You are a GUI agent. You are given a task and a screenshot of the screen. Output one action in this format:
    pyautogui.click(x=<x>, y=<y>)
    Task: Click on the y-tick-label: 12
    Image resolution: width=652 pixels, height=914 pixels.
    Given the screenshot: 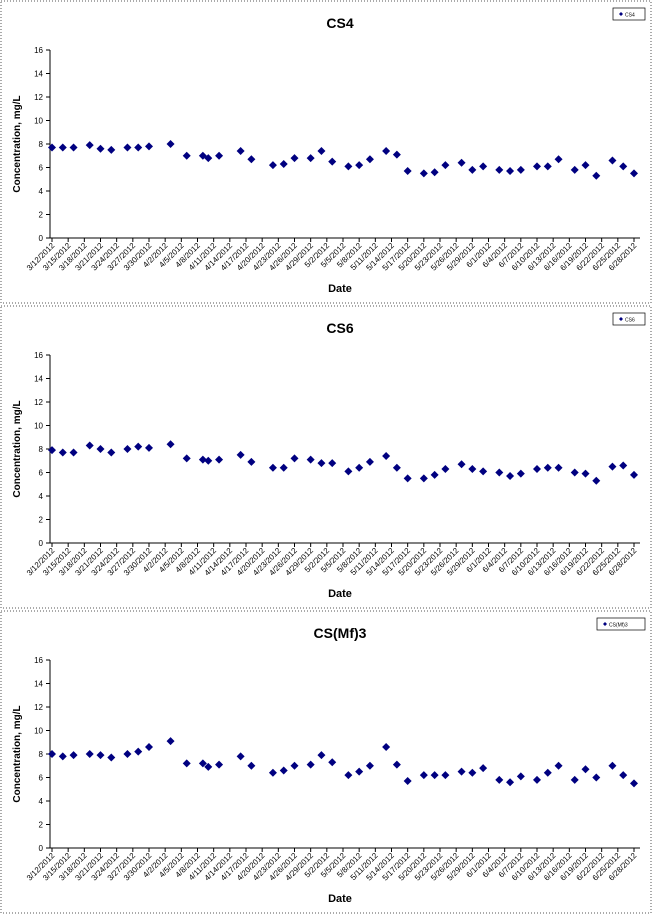 What is the action you would take?
    pyautogui.click(x=38, y=402)
    